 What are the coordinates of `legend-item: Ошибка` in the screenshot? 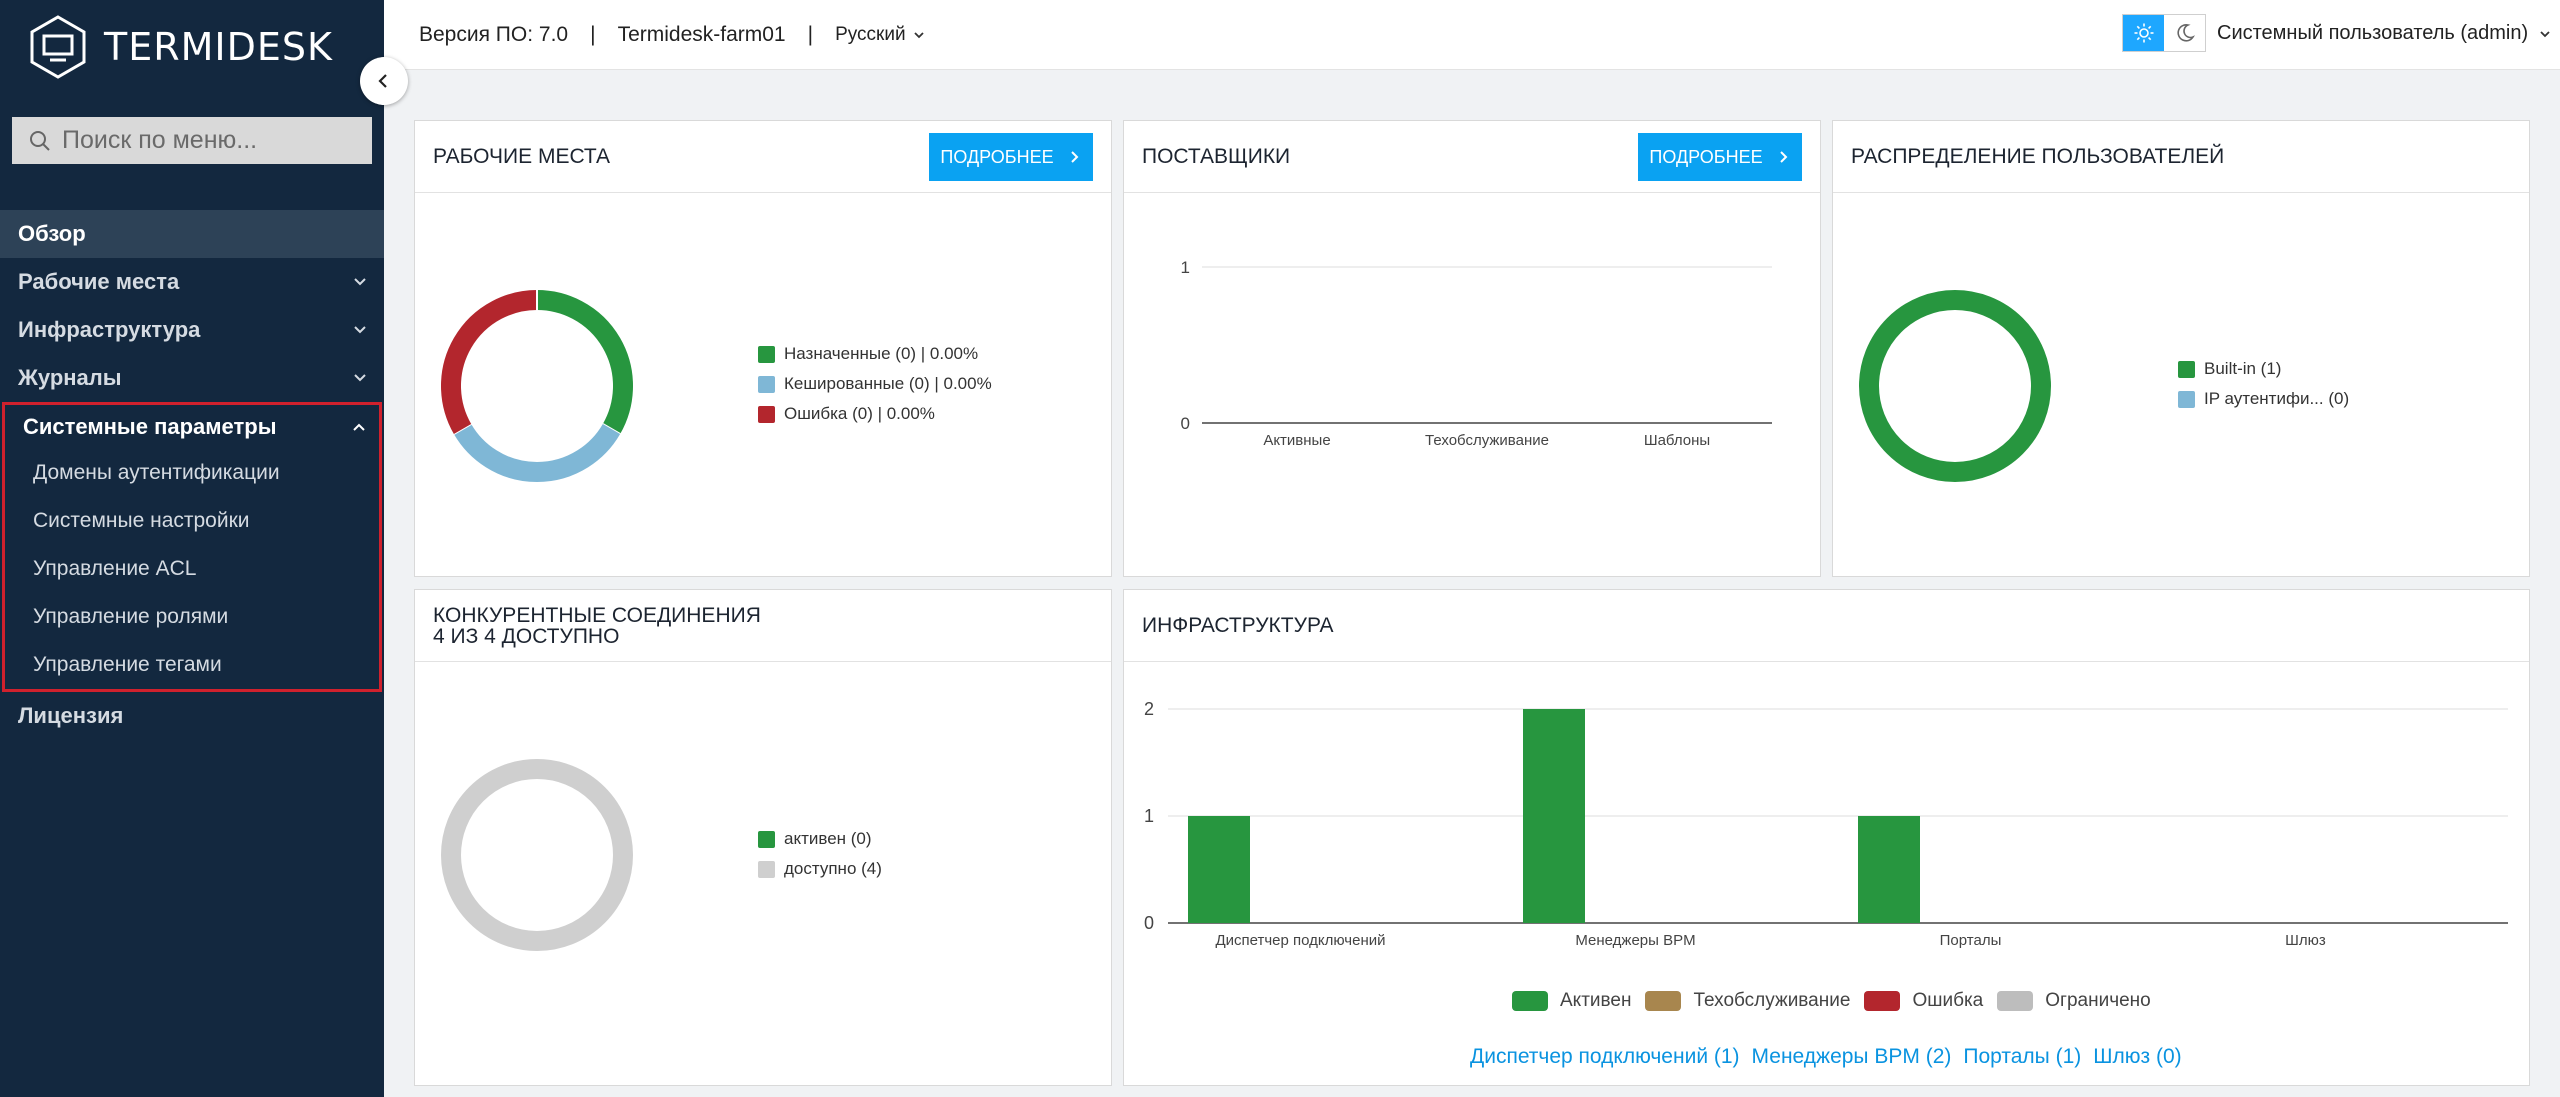 It's located at (1923, 1001).